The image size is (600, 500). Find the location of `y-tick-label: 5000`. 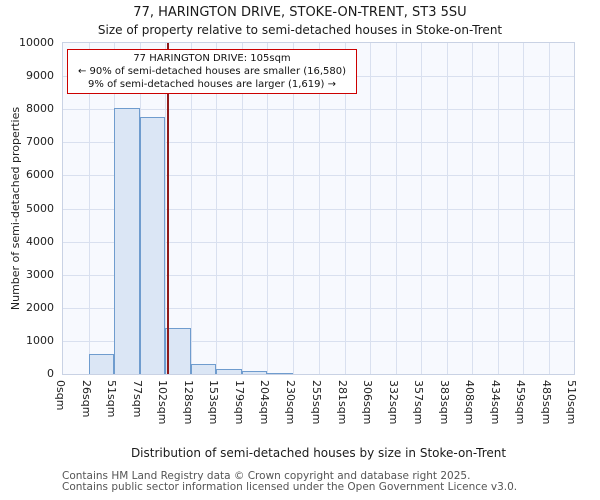

y-tick-label: 5000 is located at coordinates (40, 208).